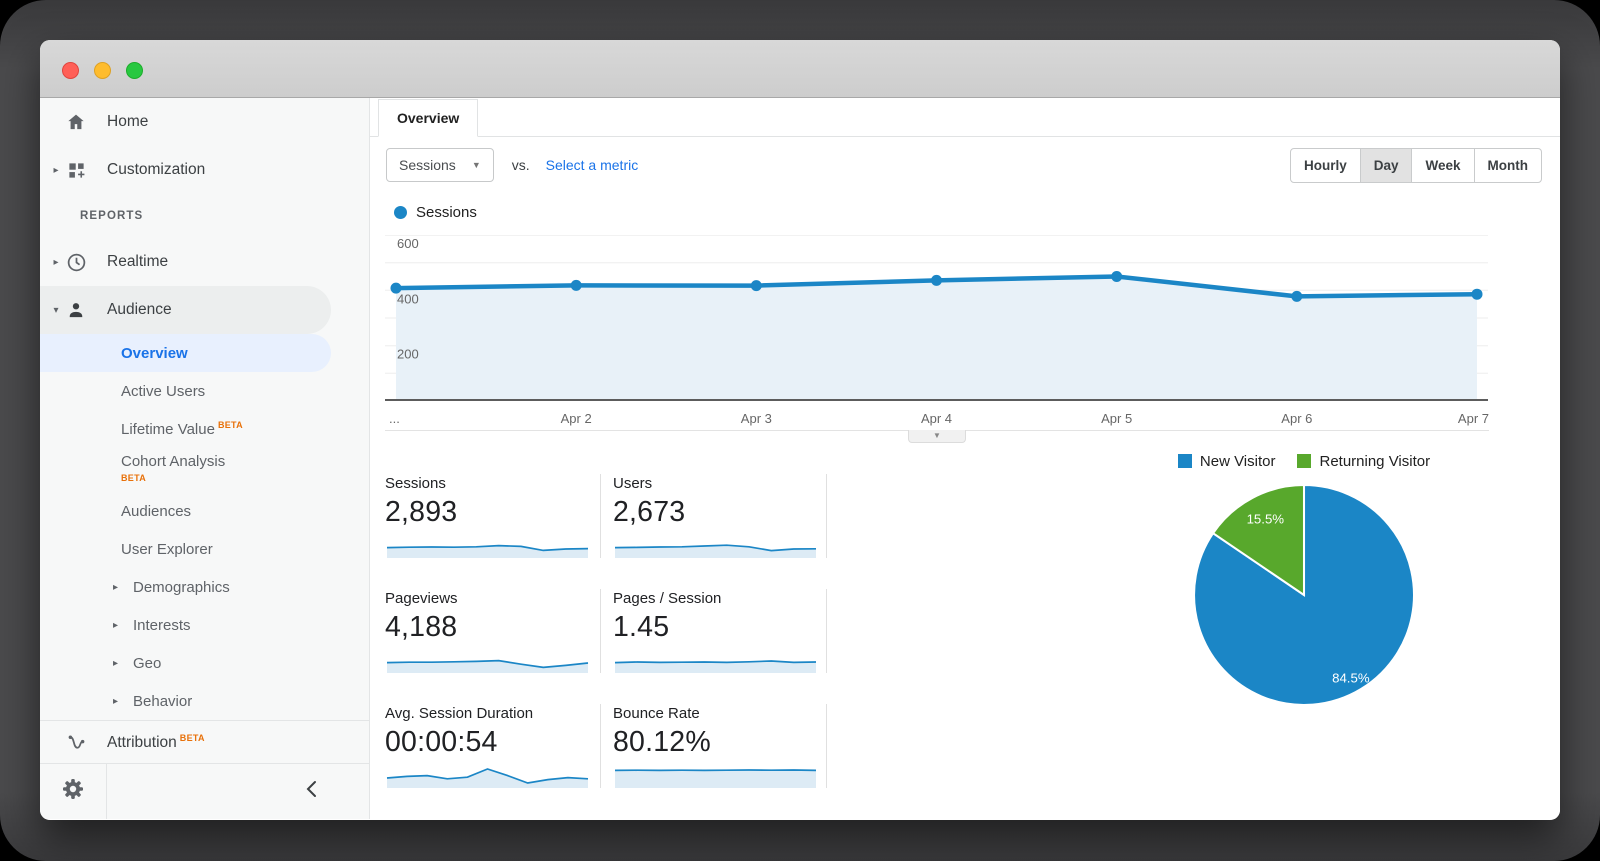  Describe the element at coordinates (134, 70) in the screenshot. I see `fullscreen-window-button` at that location.